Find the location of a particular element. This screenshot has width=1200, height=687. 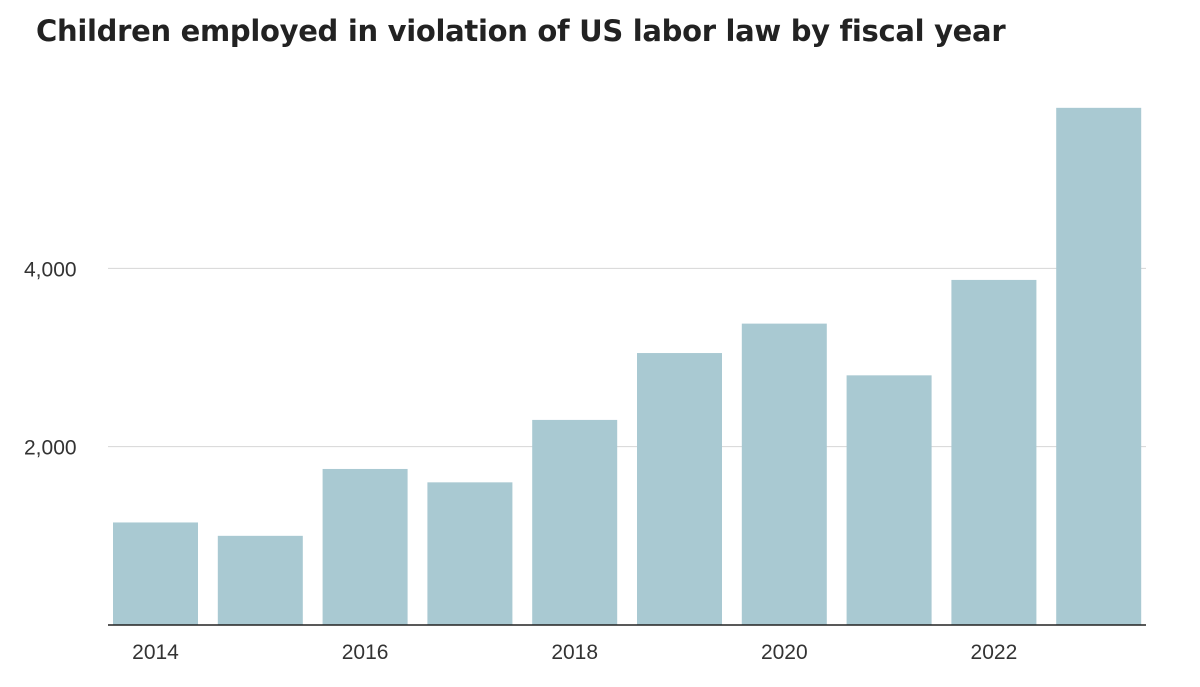

bar-2021 is located at coordinates (889, 500).